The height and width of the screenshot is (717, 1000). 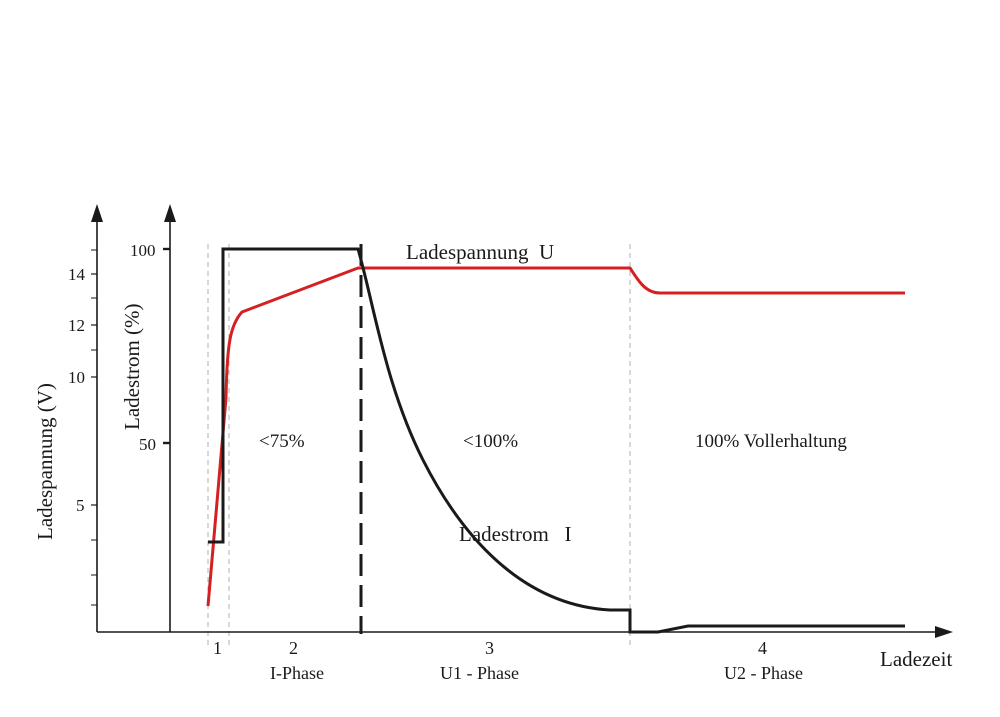 What do you see at coordinates (82, 427) in the screenshot?
I see `voltage-ticks: 14 12 10 5` at bounding box center [82, 427].